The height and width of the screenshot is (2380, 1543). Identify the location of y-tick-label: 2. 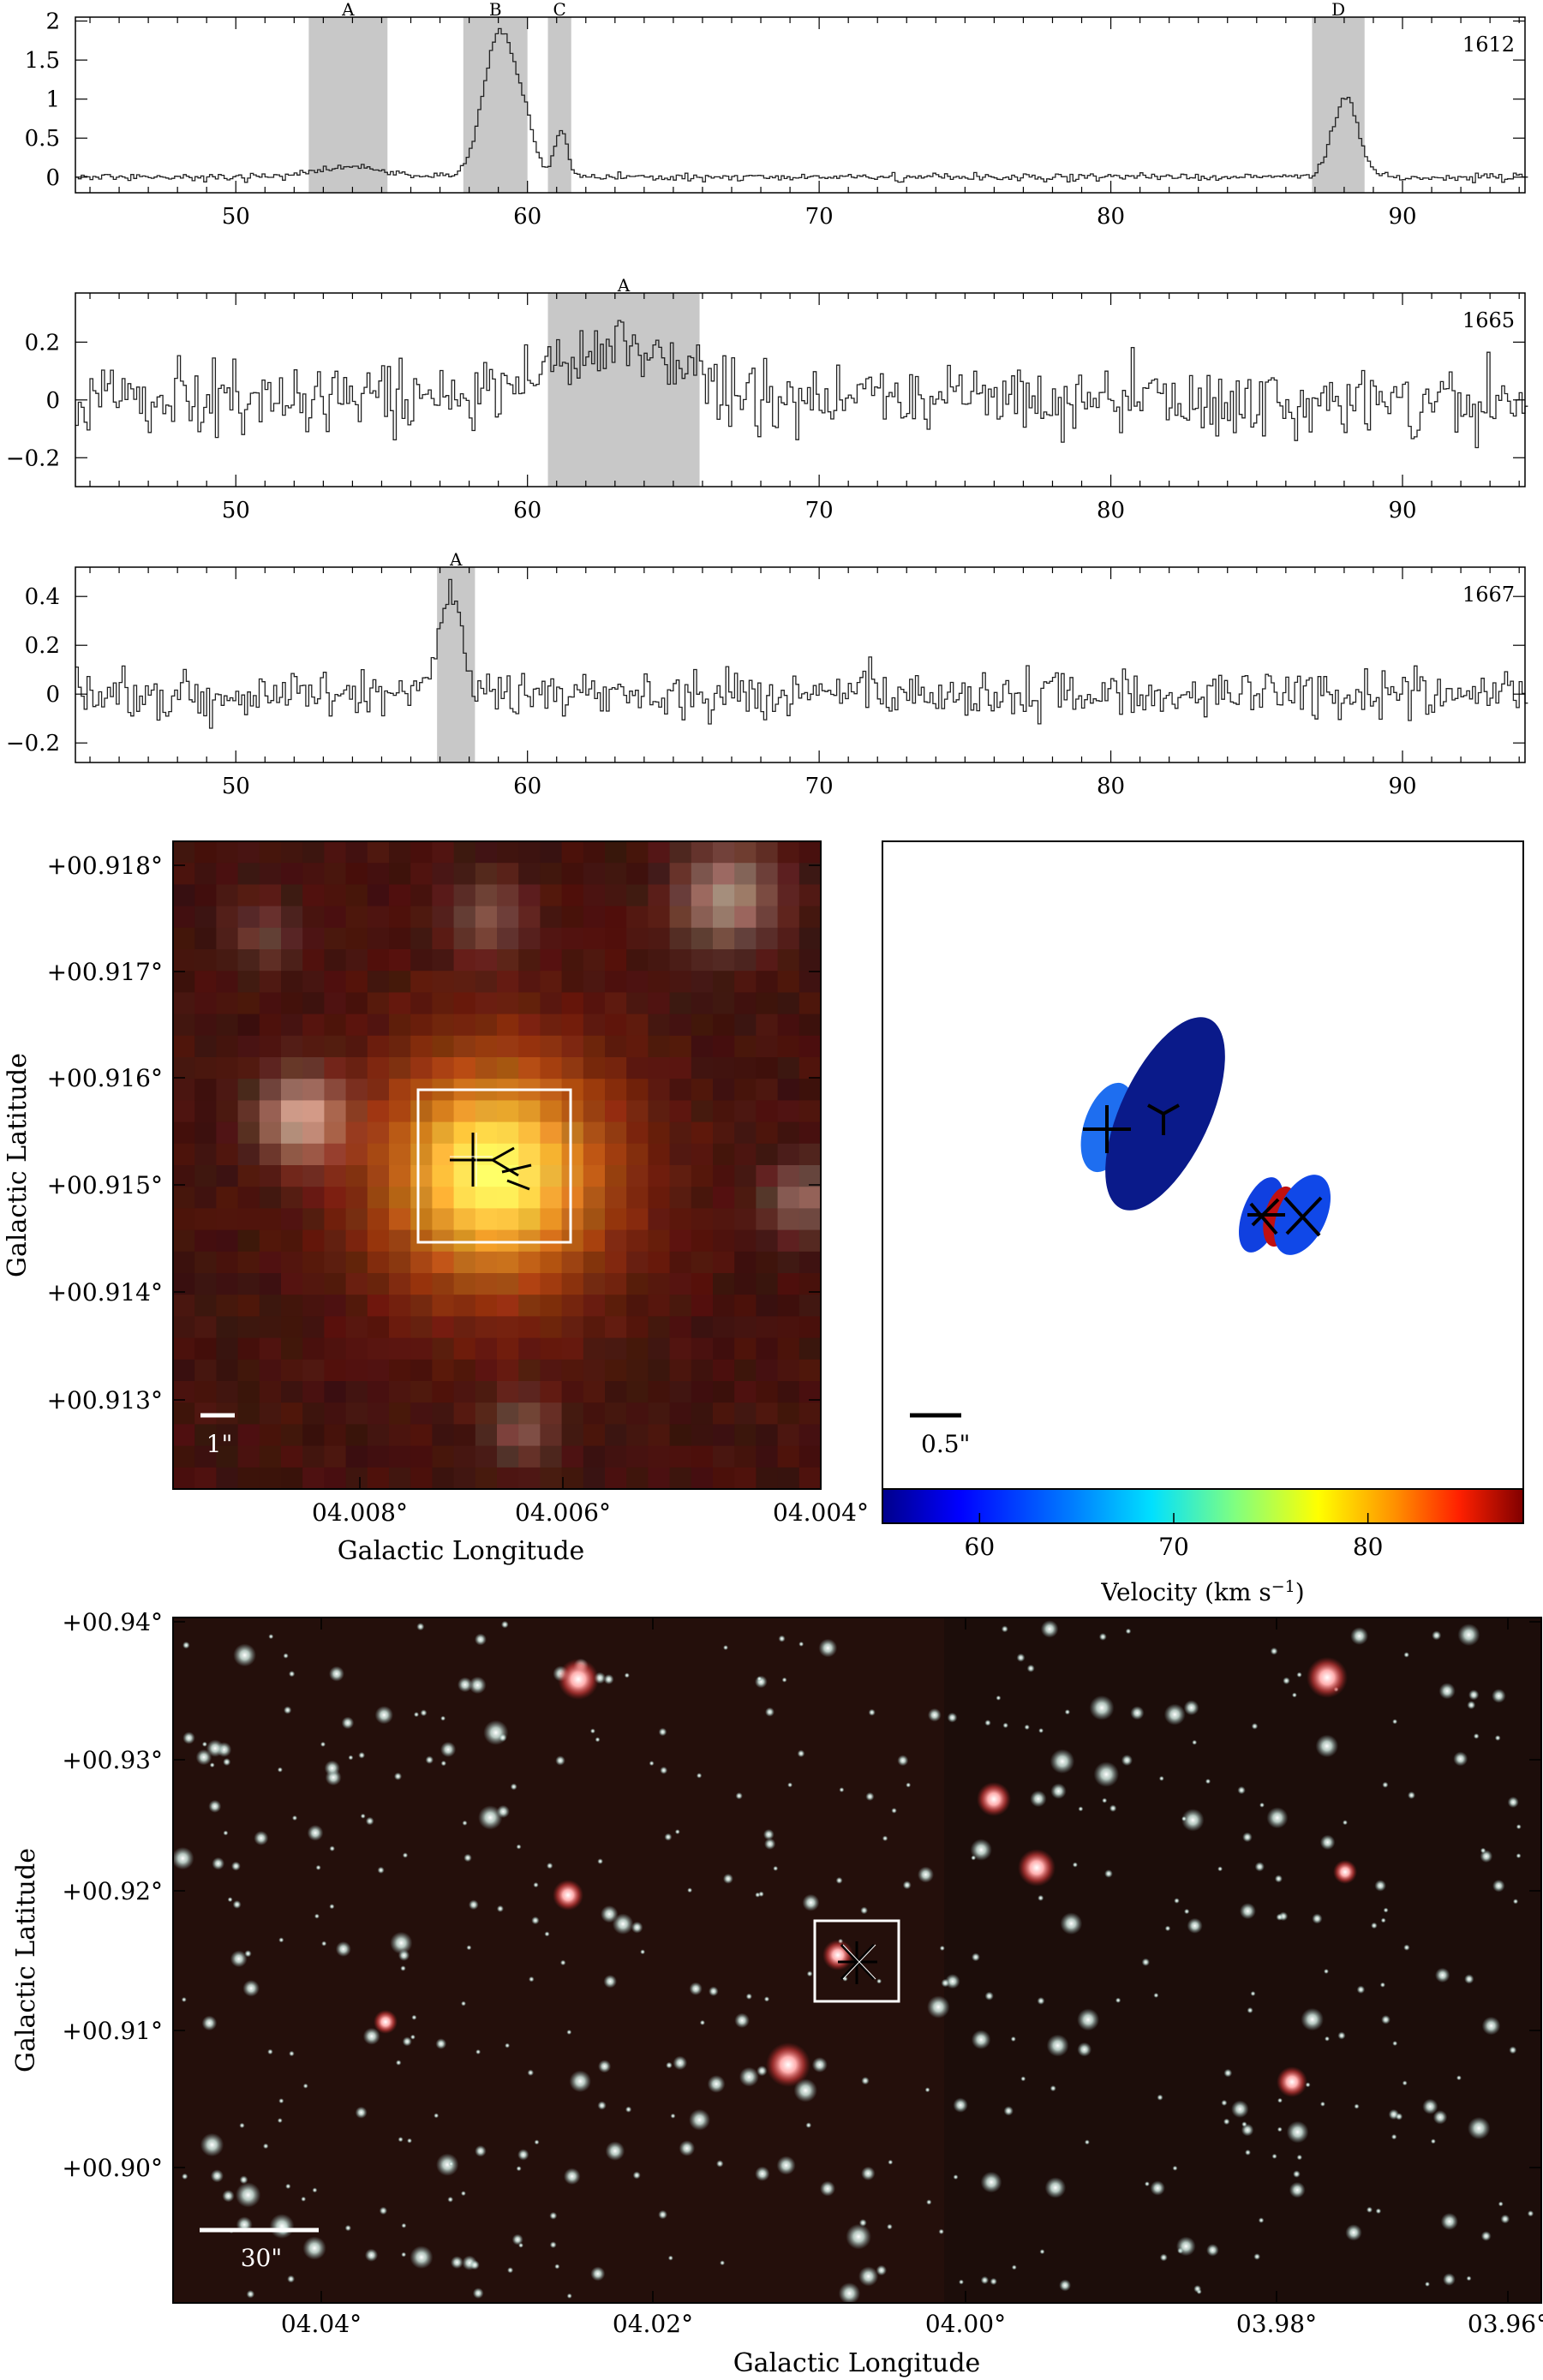
(52, 22).